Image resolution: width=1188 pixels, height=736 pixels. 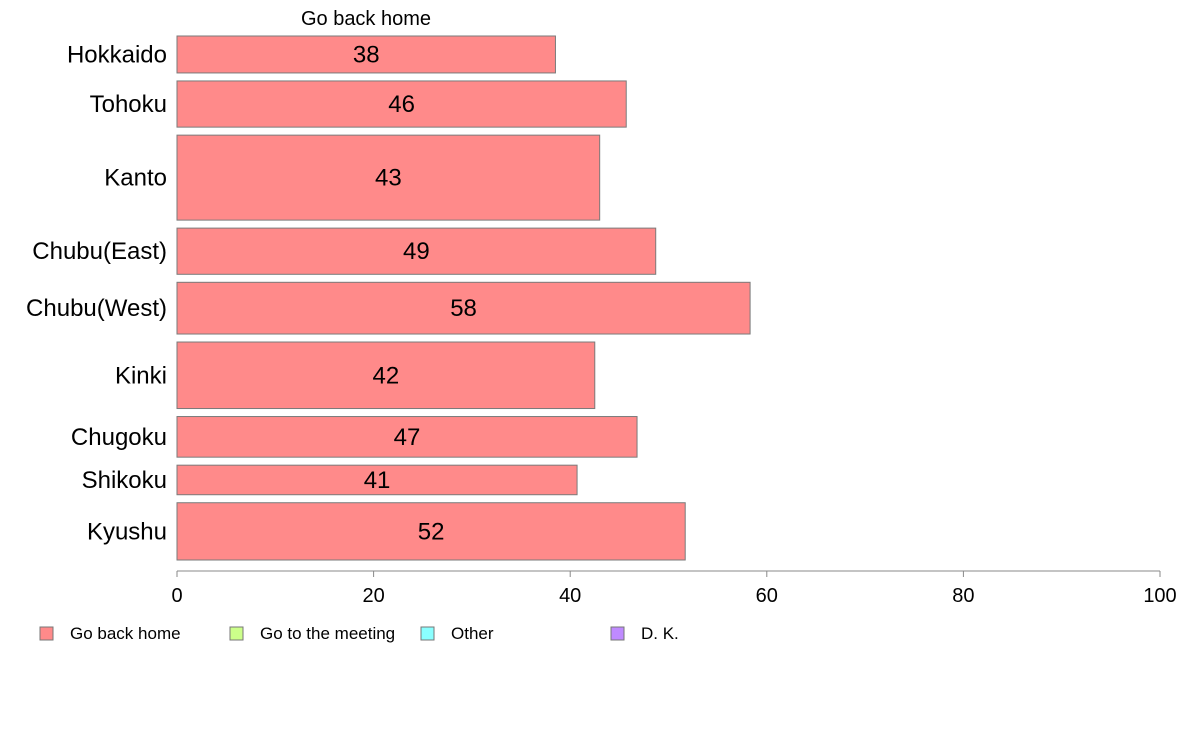 I want to click on x-tick-label: 80, so click(x=963, y=596).